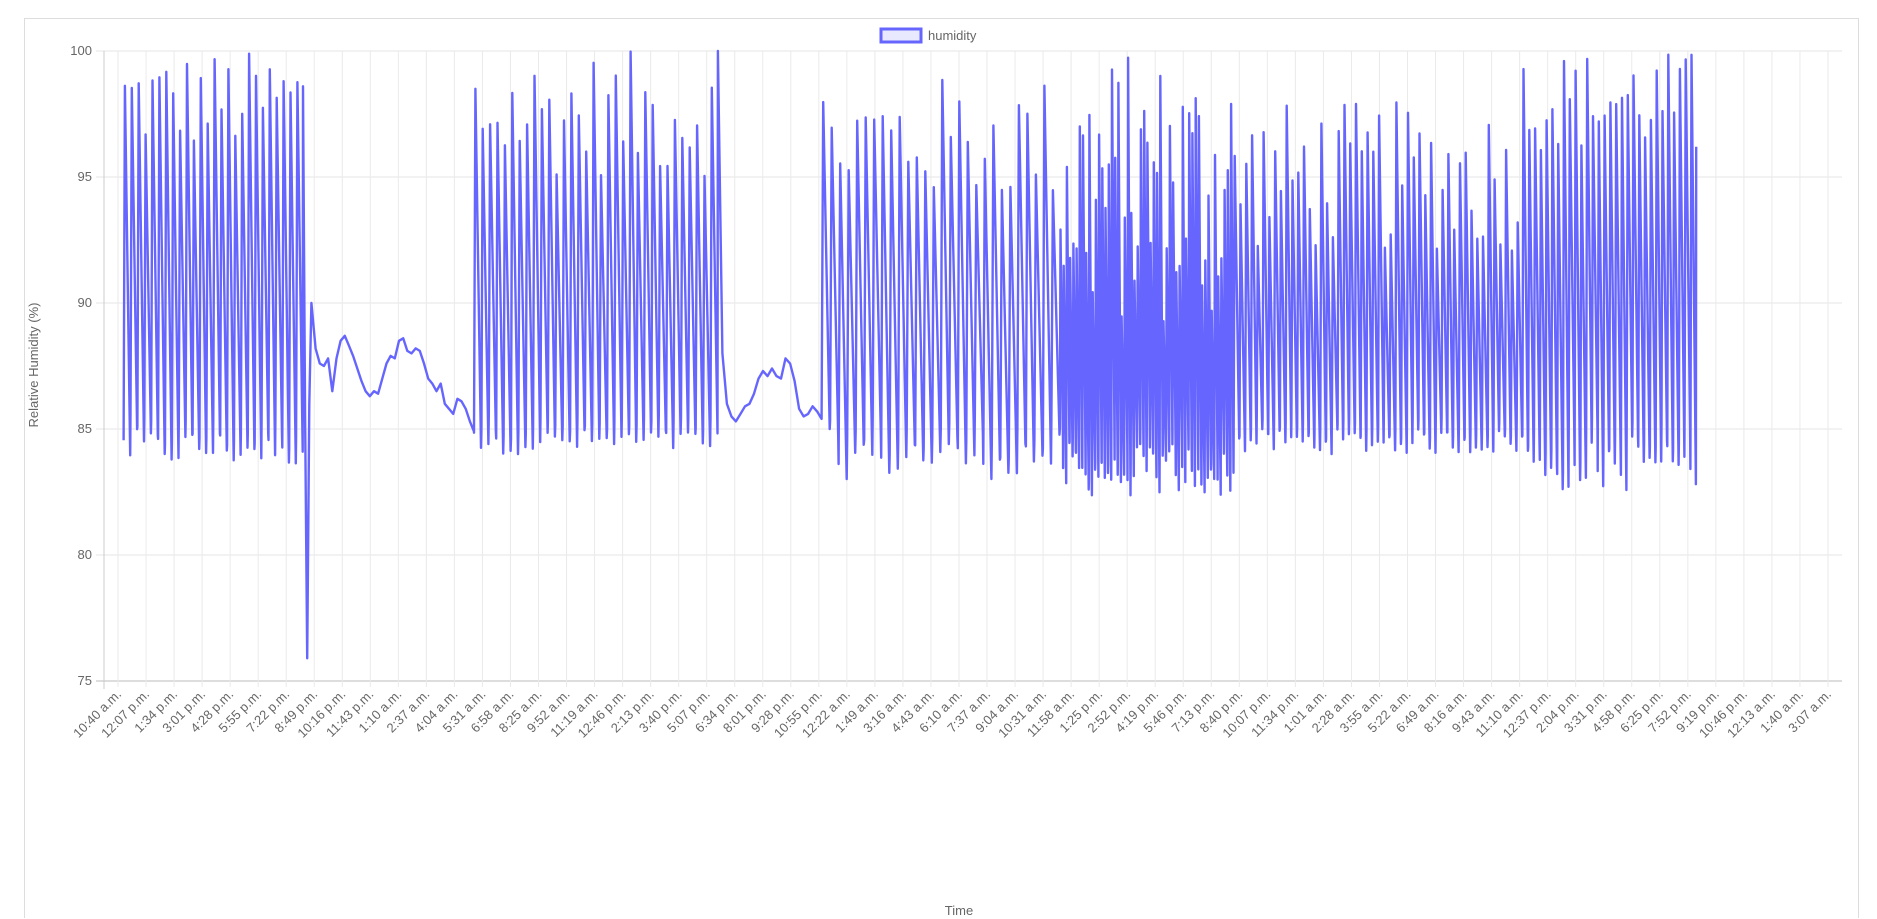 Image resolution: width=1877 pixels, height=919 pixels. Describe the element at coordinates (81, 50) in the screenshot. I see `y-tick-label: 100` at that location.